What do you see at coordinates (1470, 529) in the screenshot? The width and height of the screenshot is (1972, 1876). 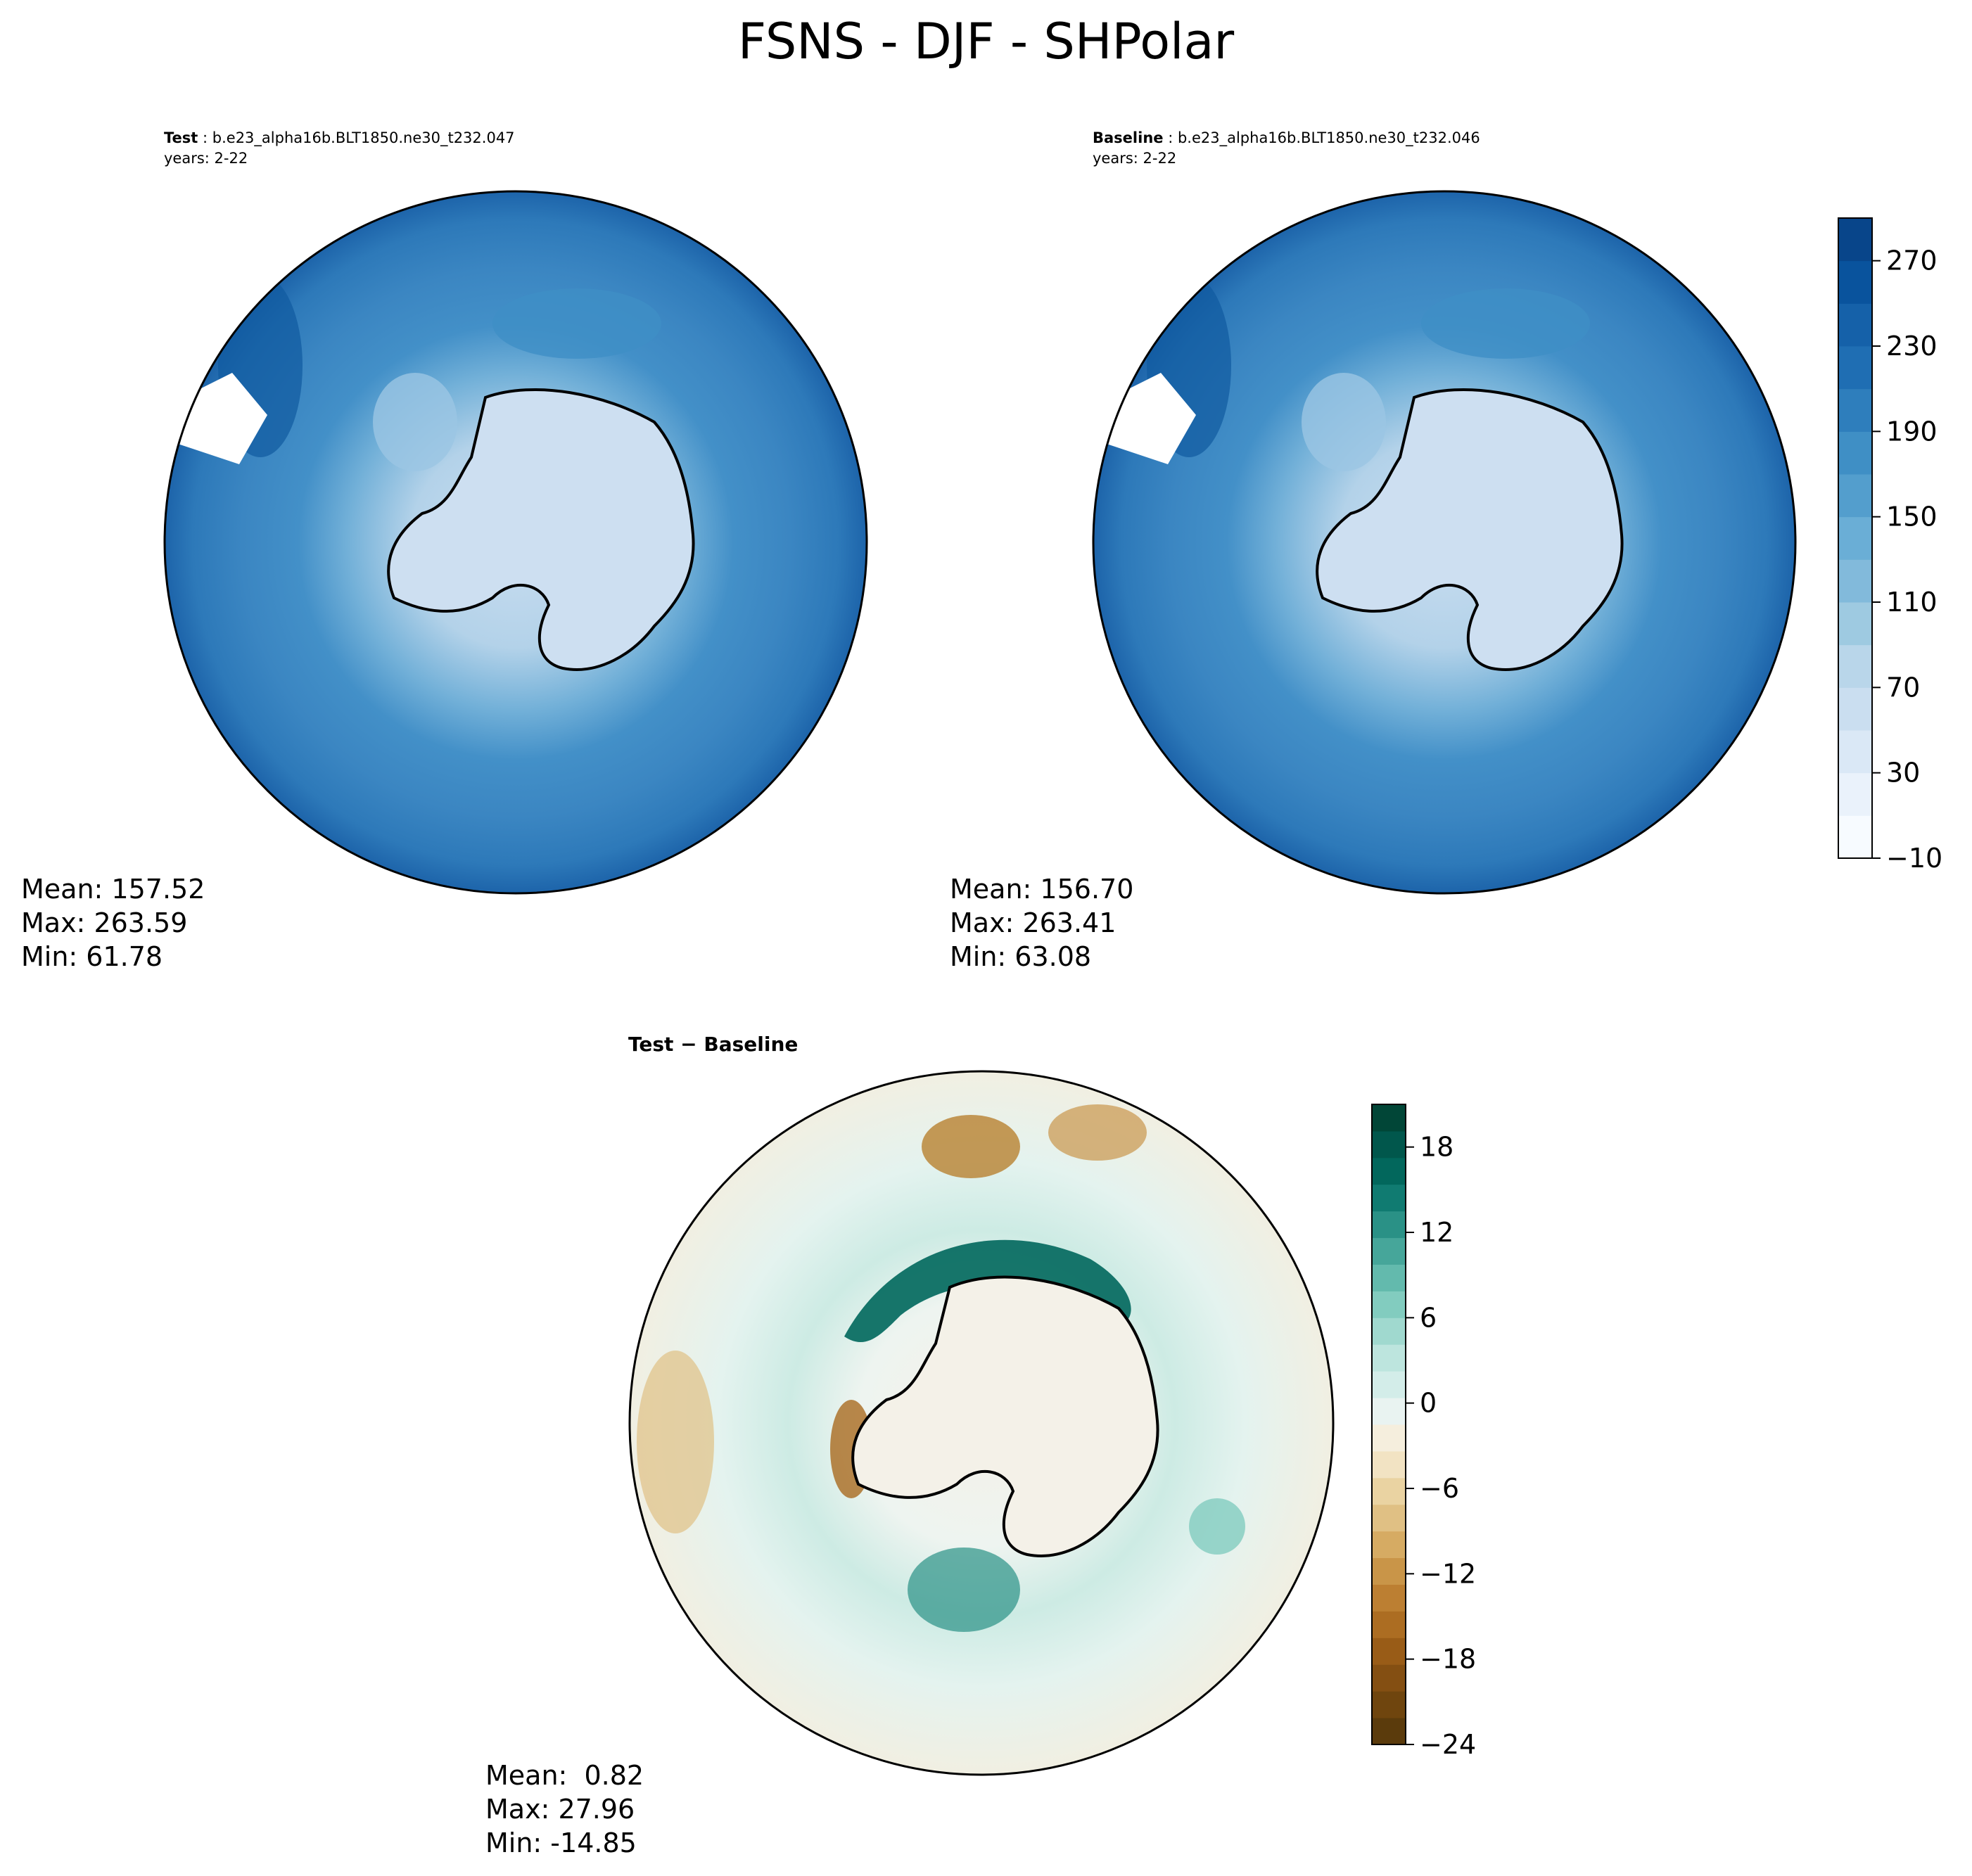 I see `baseline-antarctica-outline` at bounding box center [1470, 529].